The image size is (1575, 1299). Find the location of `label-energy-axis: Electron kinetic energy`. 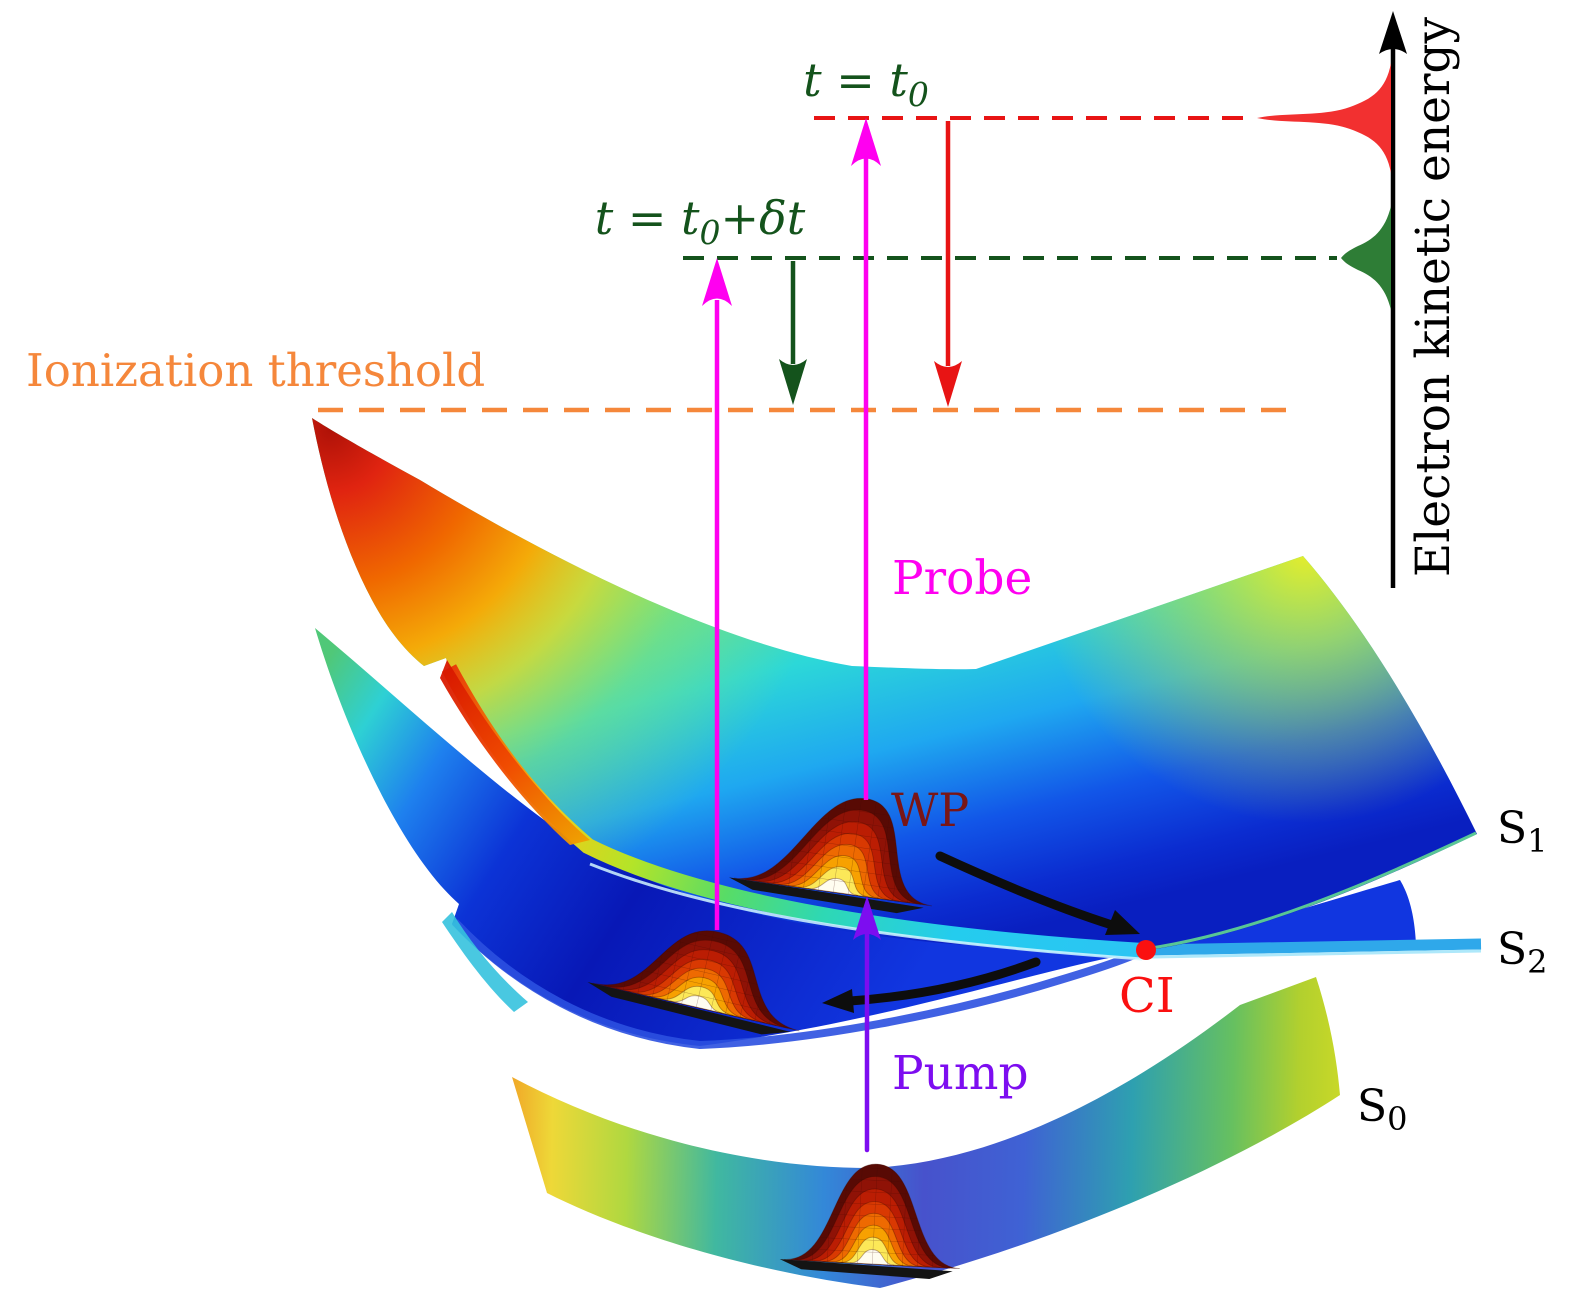

label-energy-axis: Electron kinetic energy is located at coordinates (1433, 296).